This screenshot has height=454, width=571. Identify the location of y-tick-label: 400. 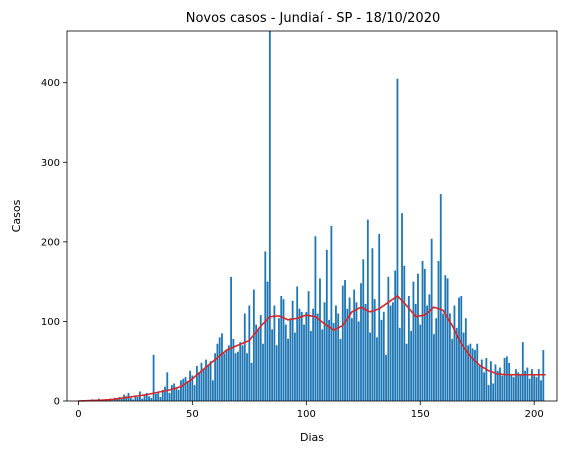
(50, 83).